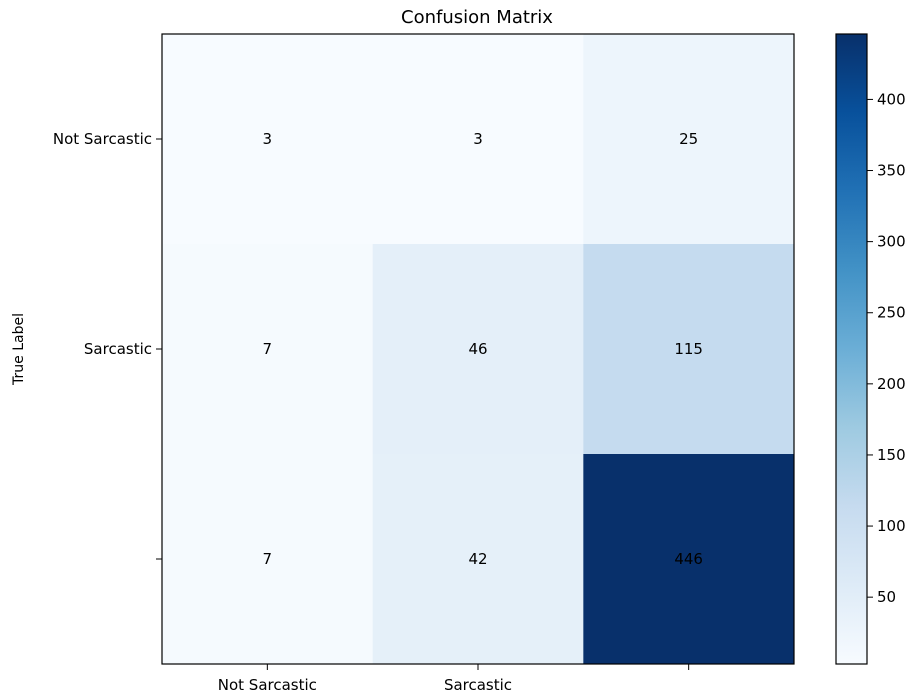  I want to click on y-axis-ticks: Not Sarcastic Sarcastic, so click(107, 345).